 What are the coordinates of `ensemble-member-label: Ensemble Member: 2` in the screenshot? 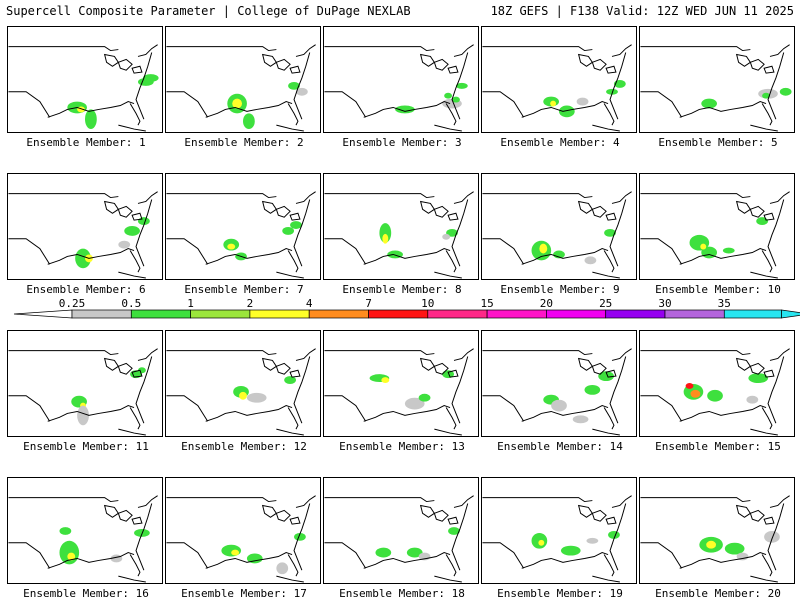 It's located at (244, 142).